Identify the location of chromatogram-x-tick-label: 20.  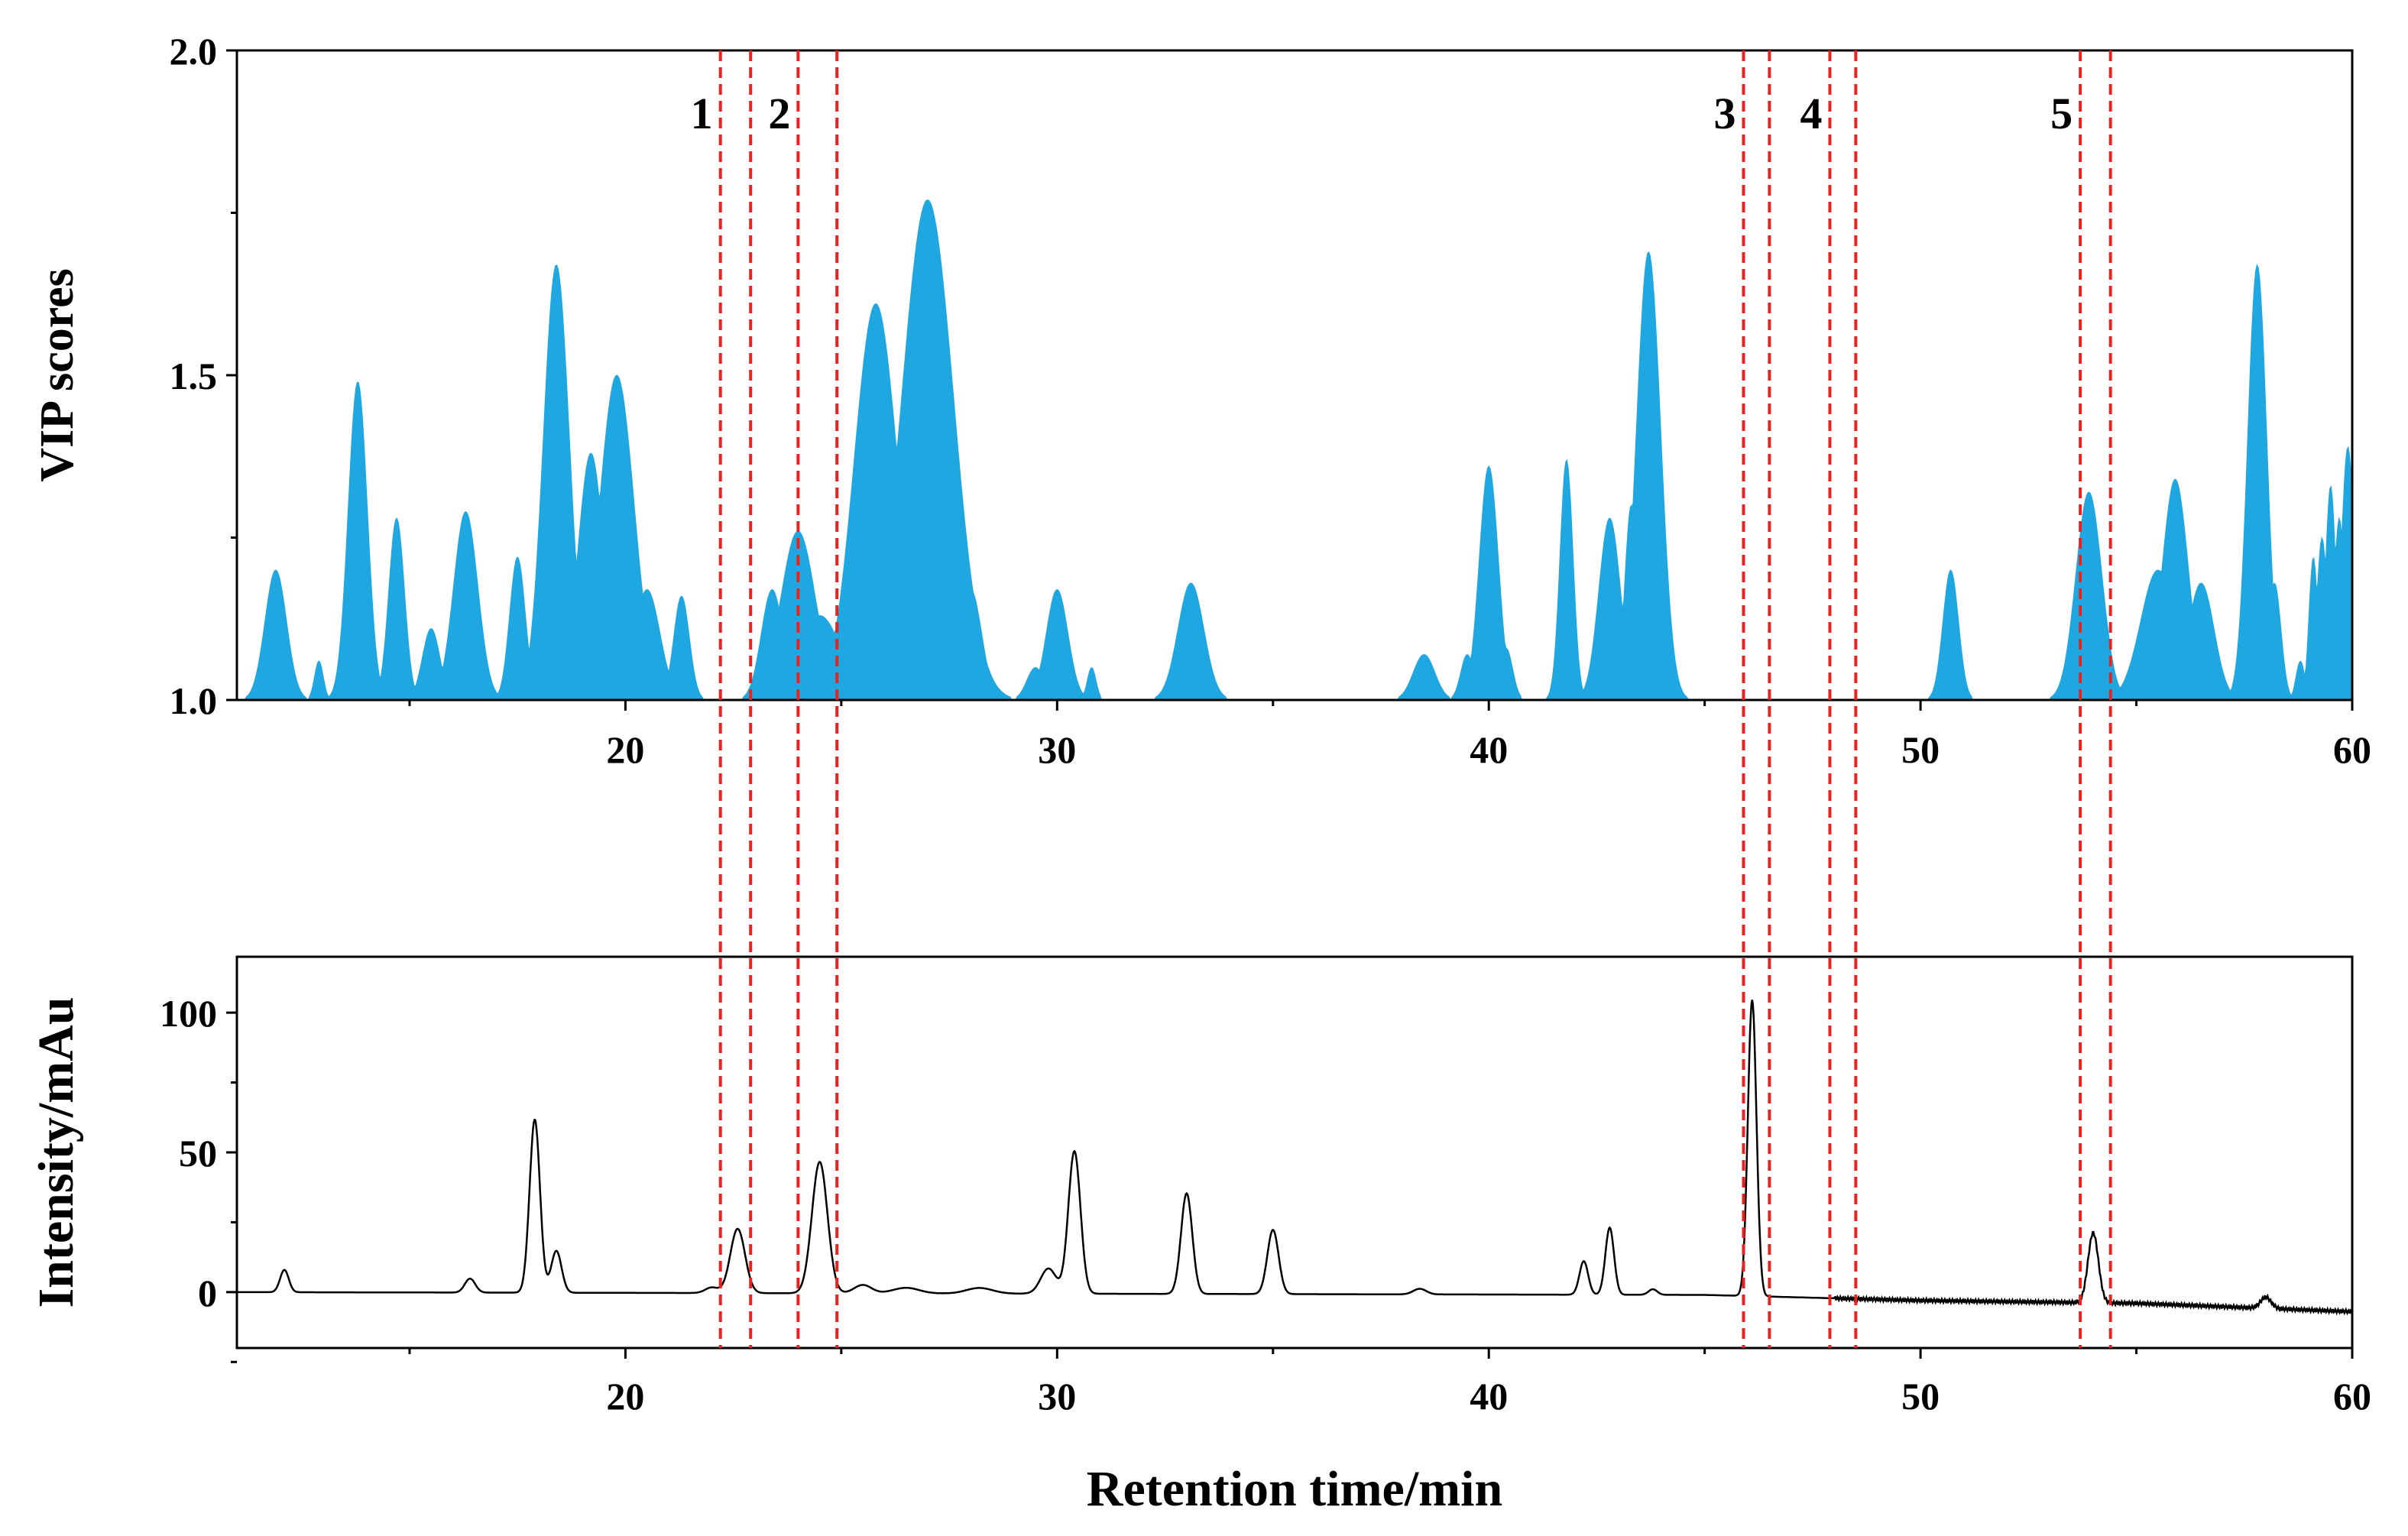
(625, 1396).